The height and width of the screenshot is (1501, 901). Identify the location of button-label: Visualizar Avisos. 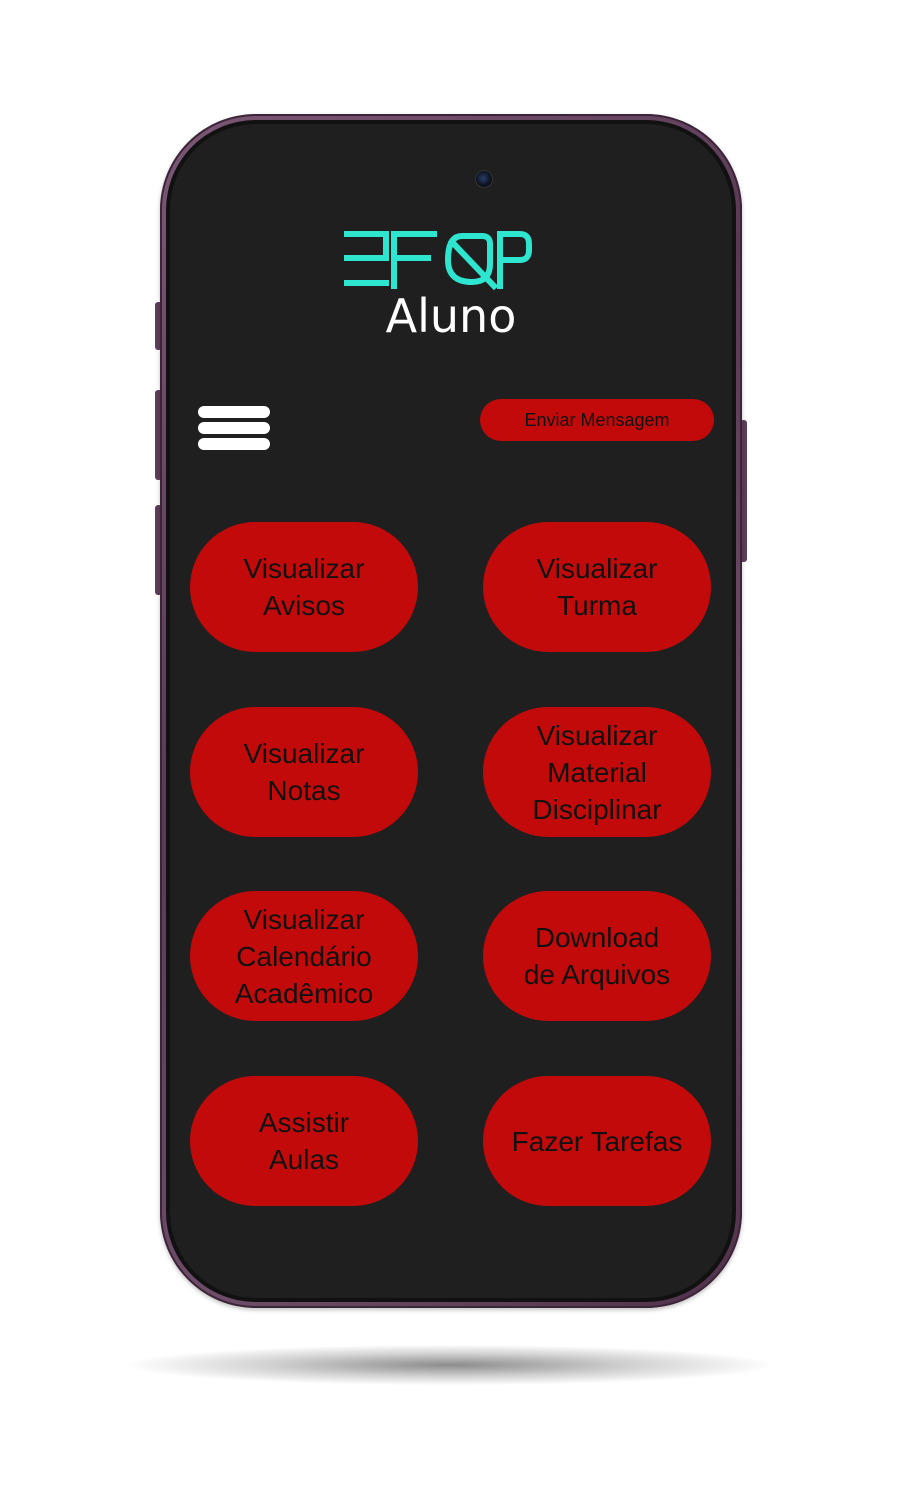
(304, 587).